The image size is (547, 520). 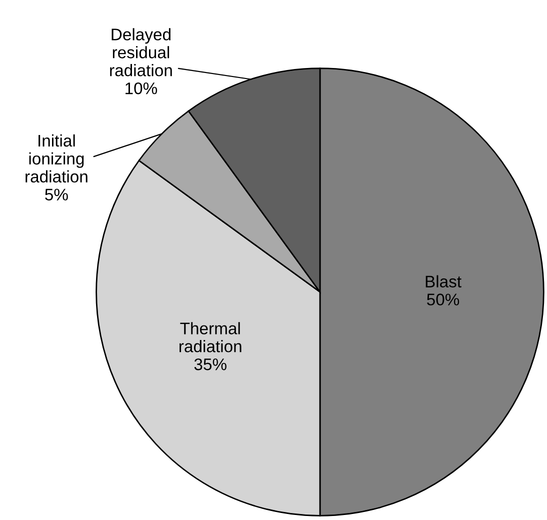 I want to click on slice-label: Initial ionizing radiation, so click(x=57, y=158).